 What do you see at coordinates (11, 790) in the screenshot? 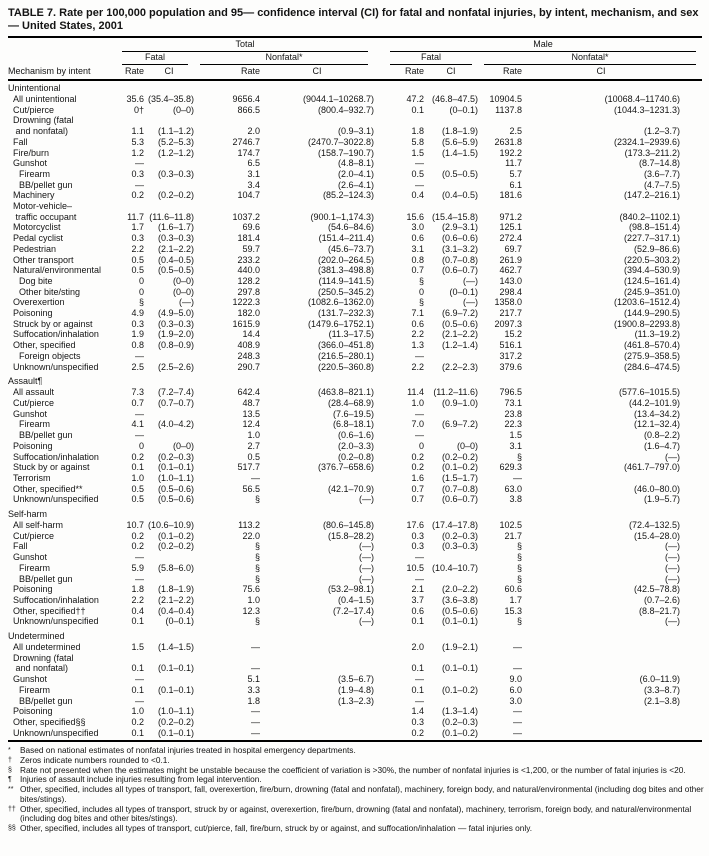
I see `footnote-marker: **` at bounding box center [11, 790].